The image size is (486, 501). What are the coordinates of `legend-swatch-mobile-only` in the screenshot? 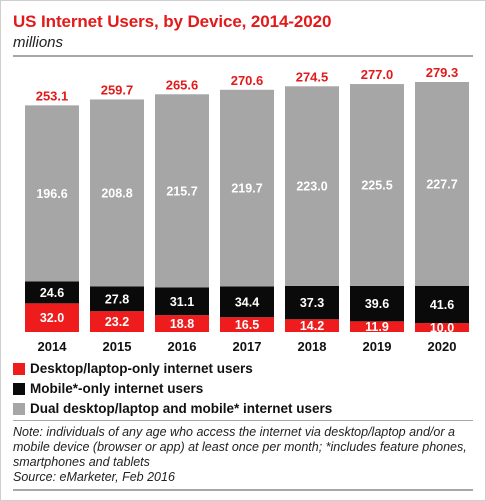 It's located at (19, 389).